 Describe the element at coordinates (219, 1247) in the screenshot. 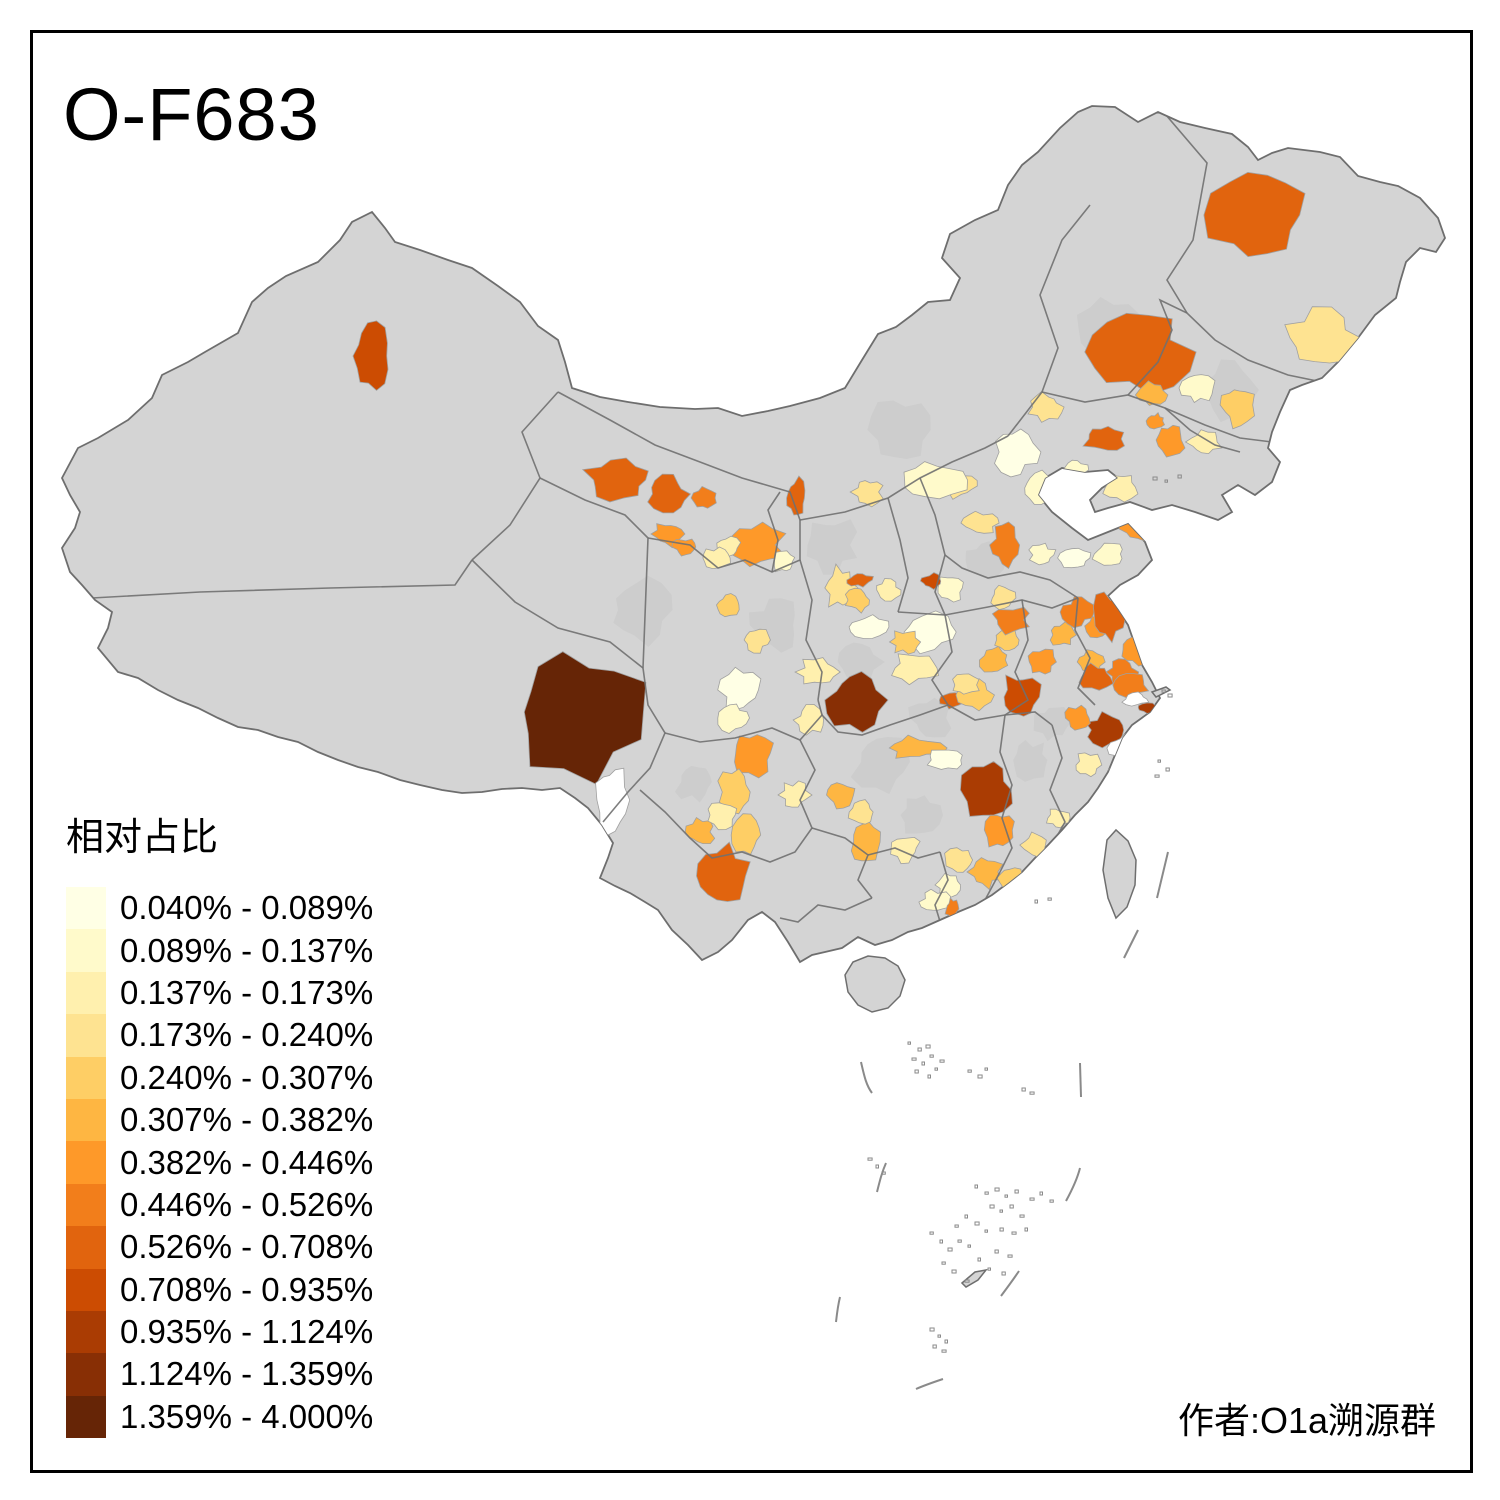

I see `legend-row: 0.526% - 0.708%` at that location.